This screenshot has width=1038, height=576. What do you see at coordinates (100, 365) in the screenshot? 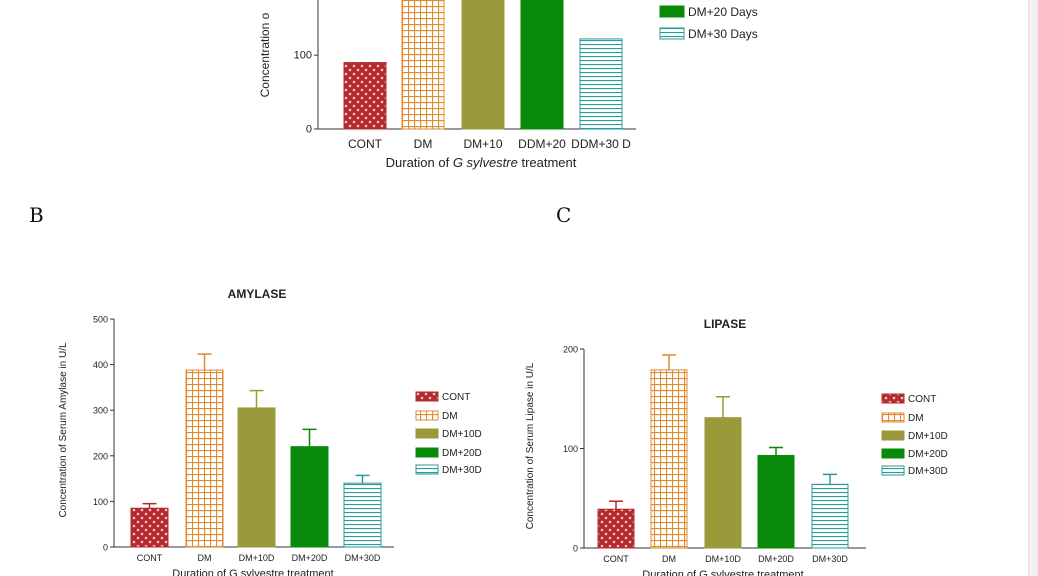
I see `y-tick-label-400: 400` at bounding box center [100, 365].